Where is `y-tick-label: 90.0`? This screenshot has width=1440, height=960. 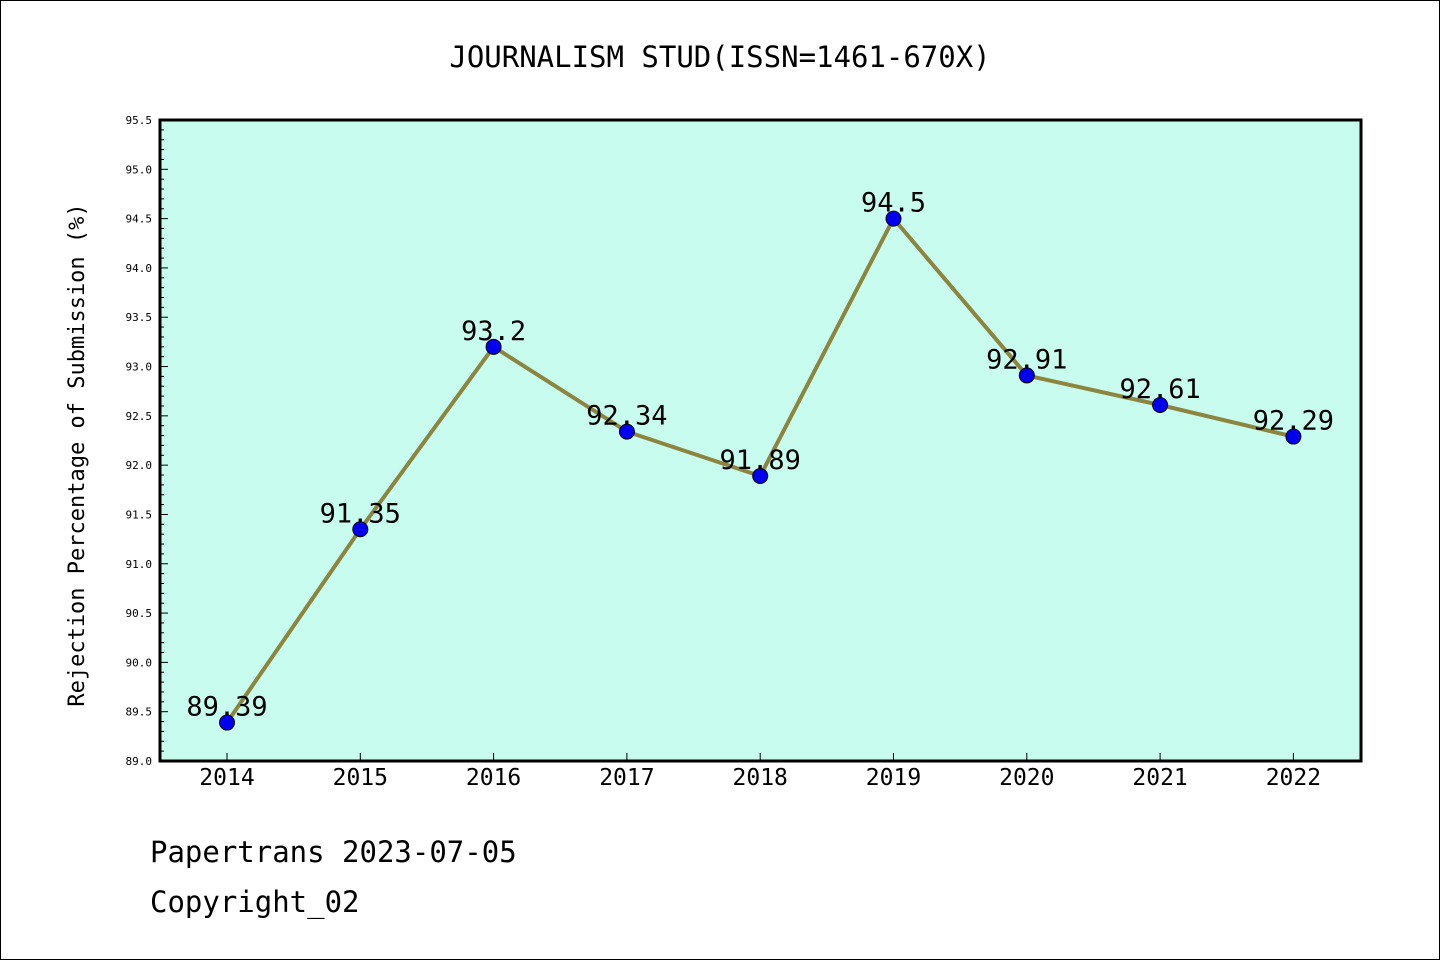 y-tick-label: 90.0 is located at coordinates (139, 662).